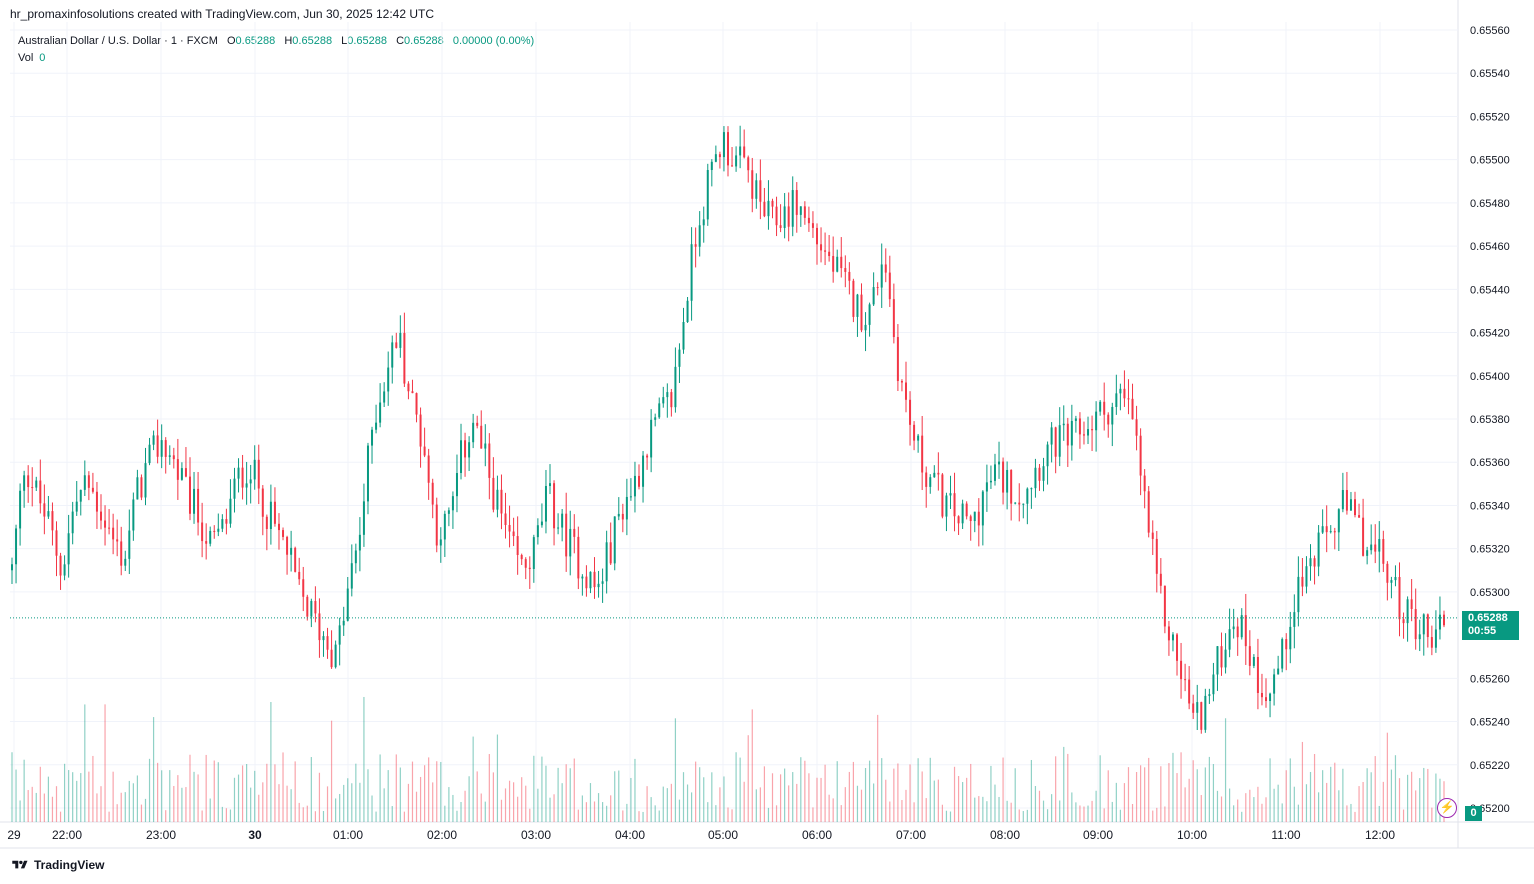 This screenshot has width=1534, height=884. I want to click on x-tick-label: 02:00, so click(442, 835).